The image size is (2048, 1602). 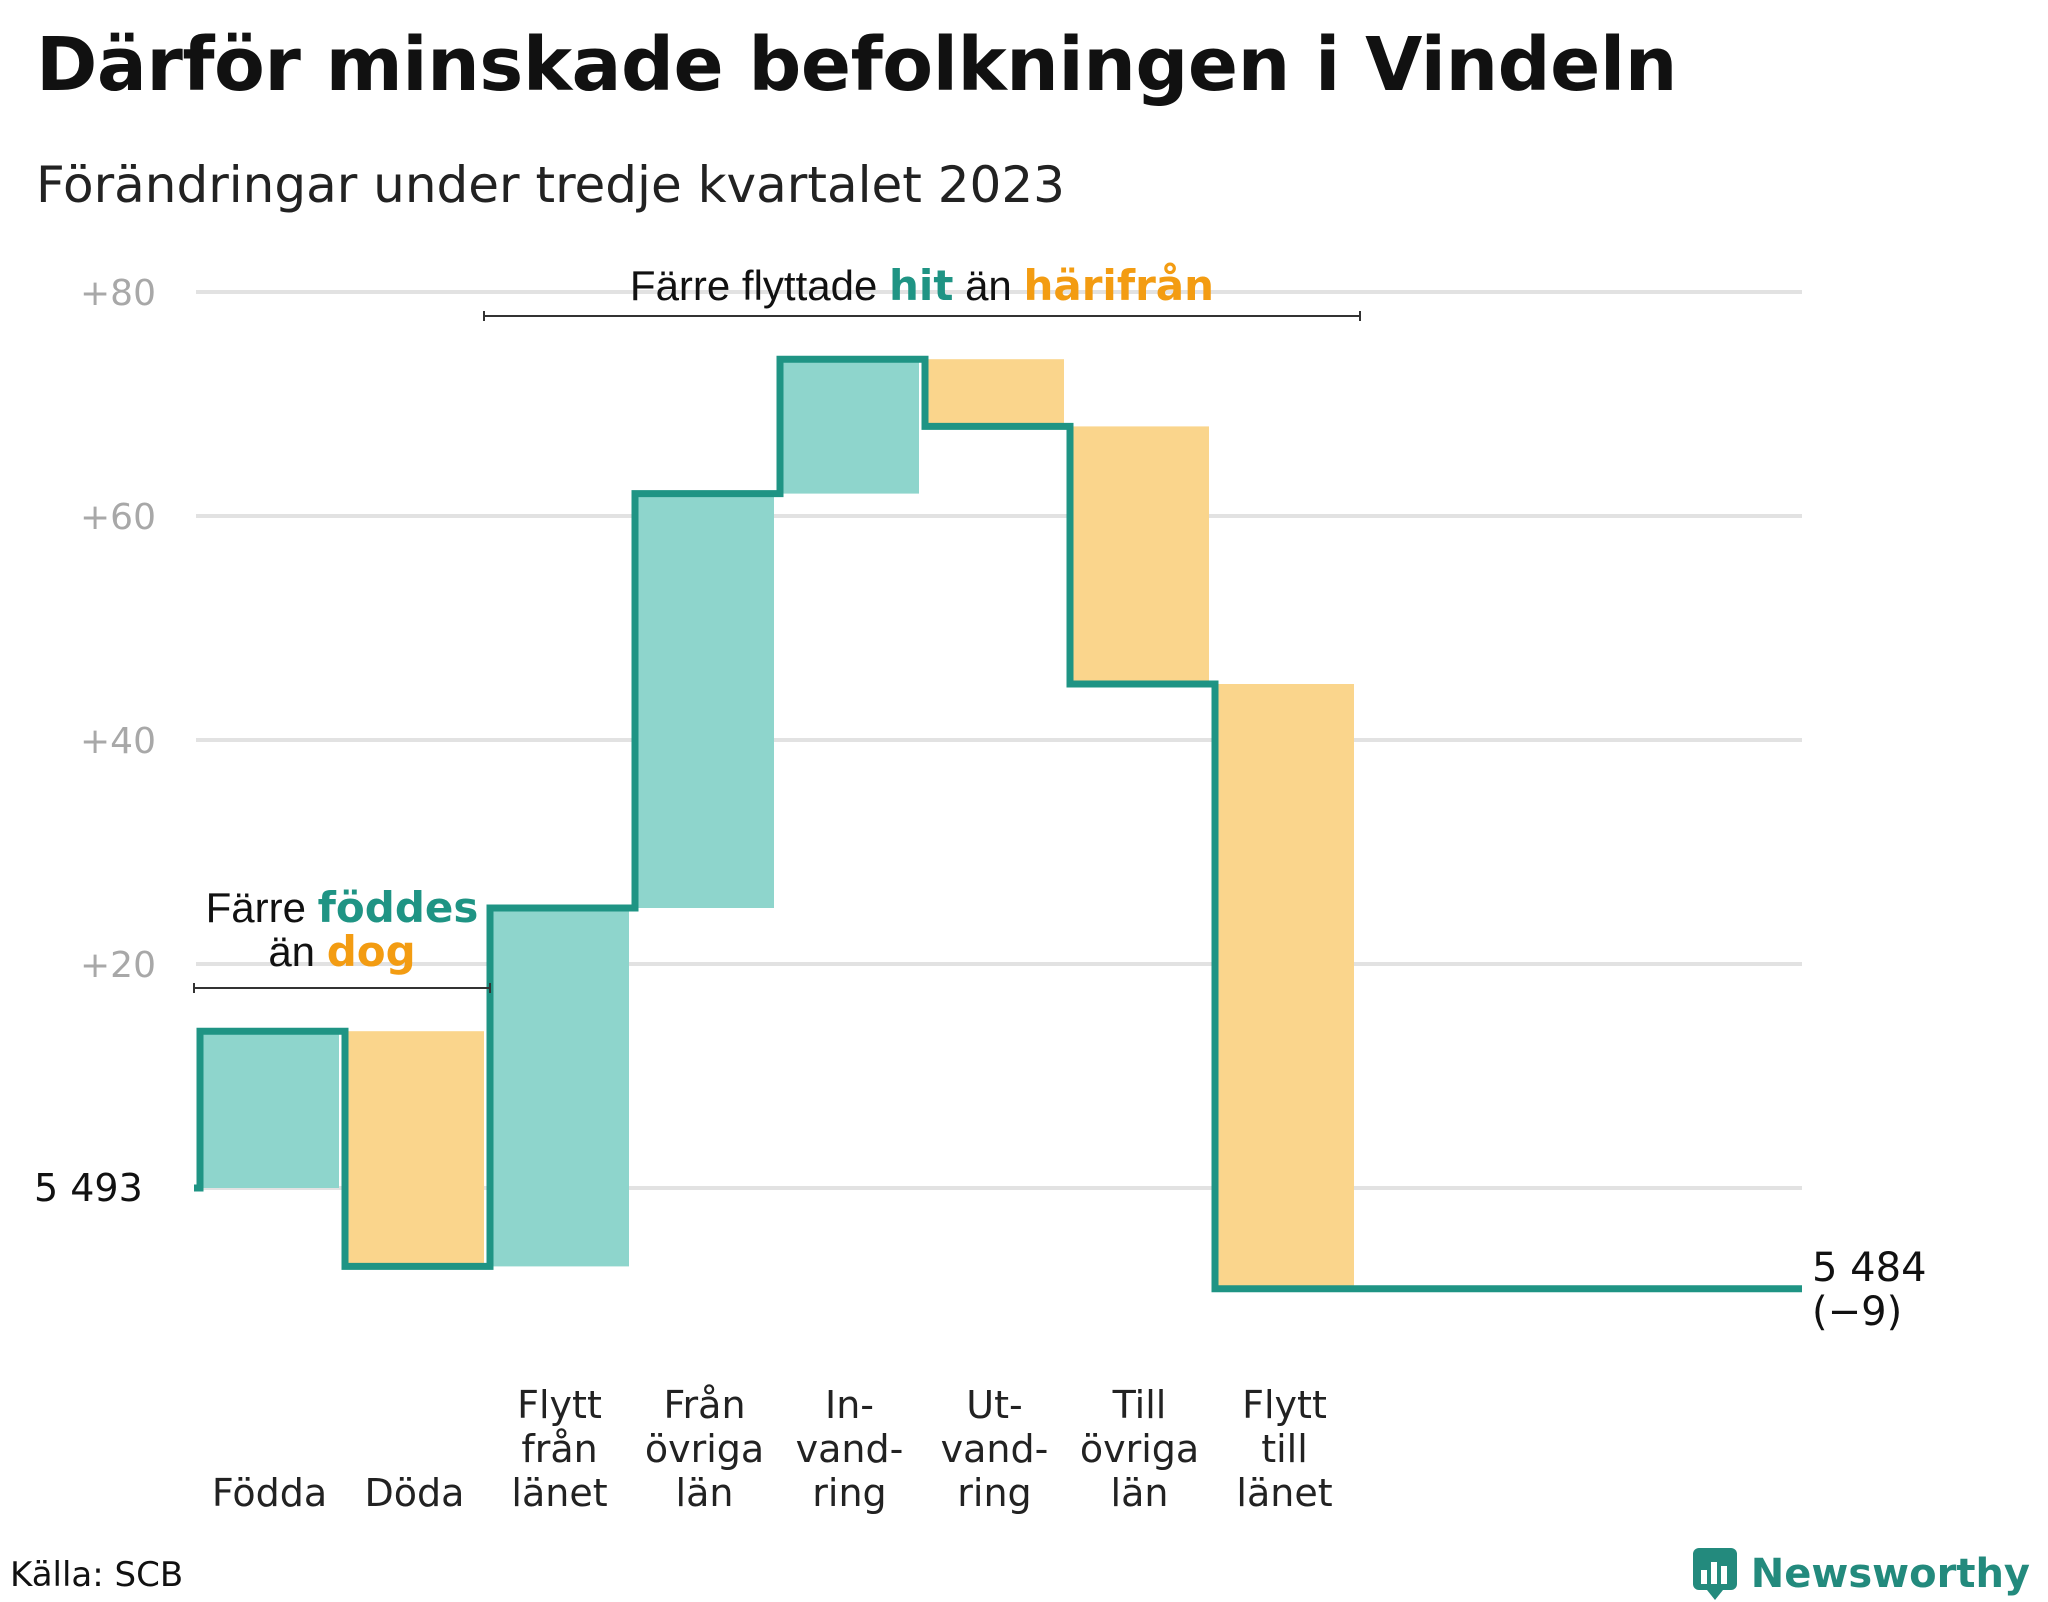 What do you see at coordinates (1118, 285) in the screenshot?
I see `annotation-highlight: härifrån` at bounding box center [1118, 285].